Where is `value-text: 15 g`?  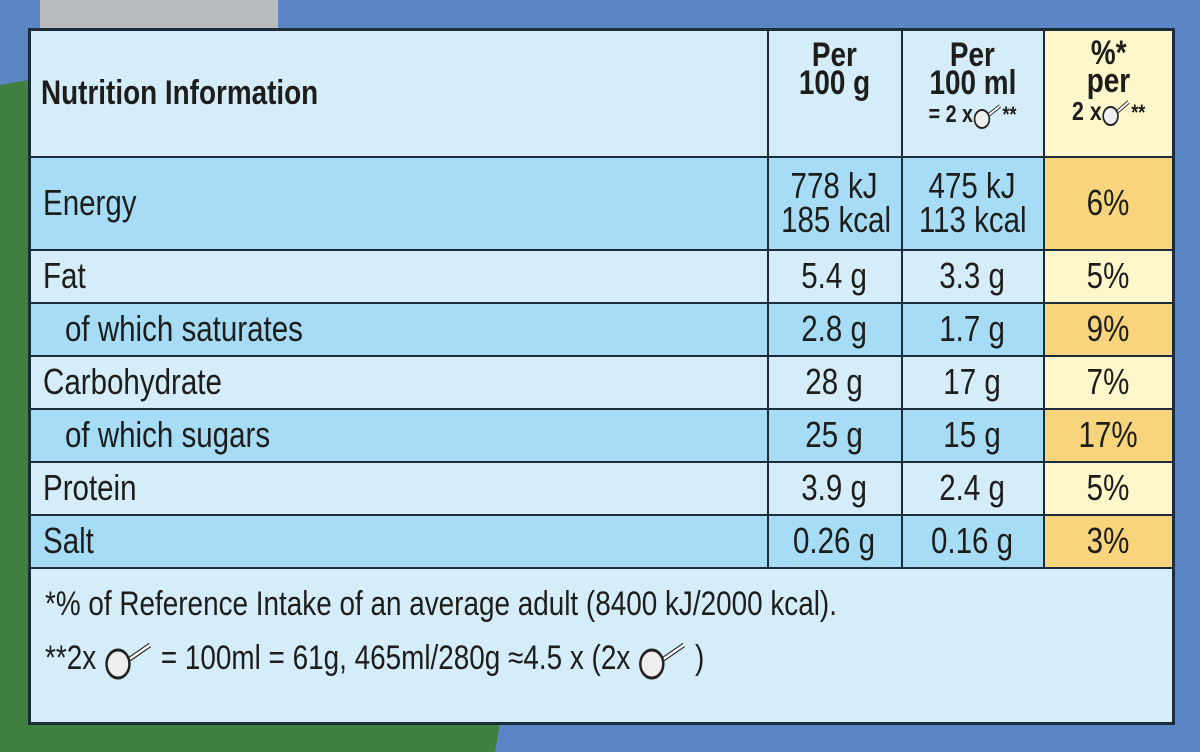 value-text: 15 g is located at coordinates (972, 434).